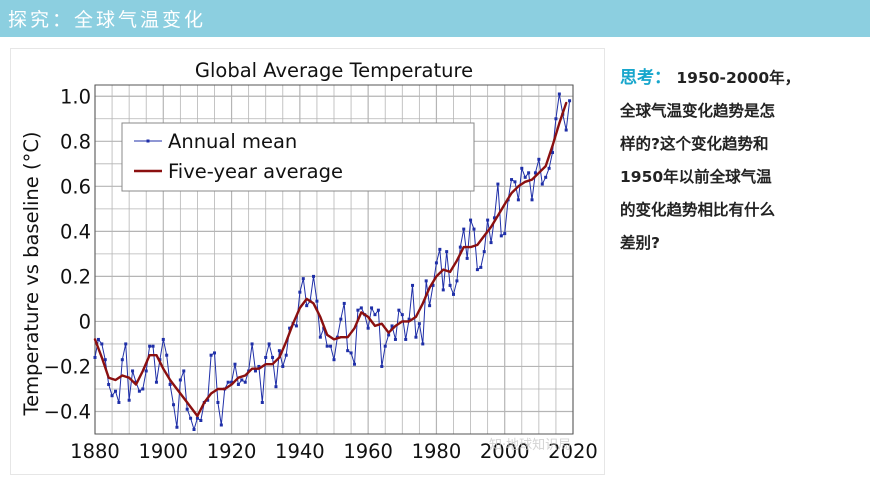  What do you see at coordinates (107, 20) in the screenshot?
I see `page-title: 探究：全球气温变化` at bounding box center [107, 20].